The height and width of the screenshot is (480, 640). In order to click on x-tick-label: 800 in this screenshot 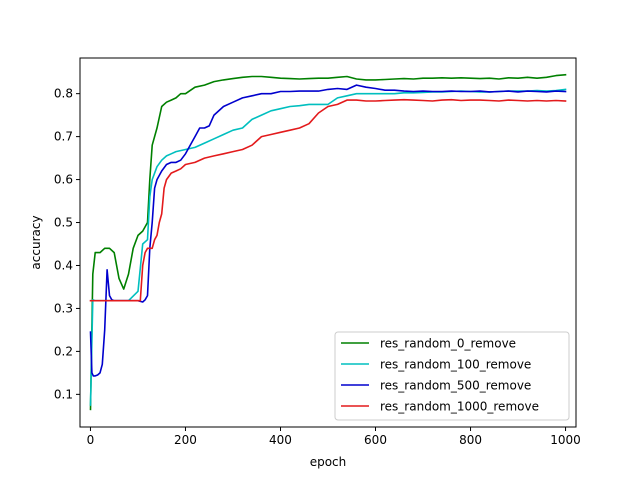, I will do `click(470, 440)`.